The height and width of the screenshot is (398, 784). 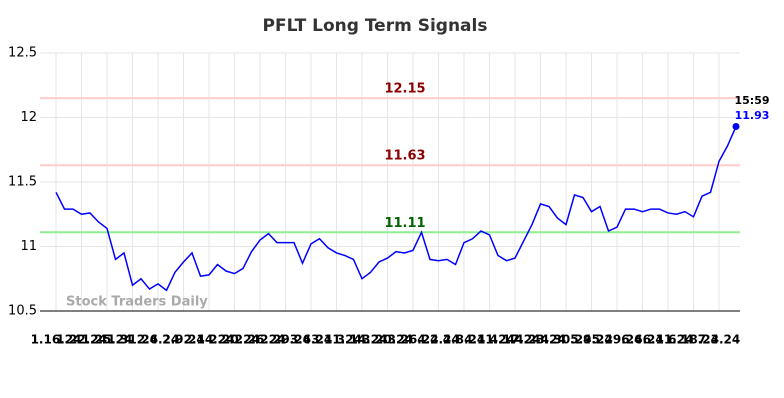 I want to click on x-tick-label: 3.14.24, so click(x=362, y=340).